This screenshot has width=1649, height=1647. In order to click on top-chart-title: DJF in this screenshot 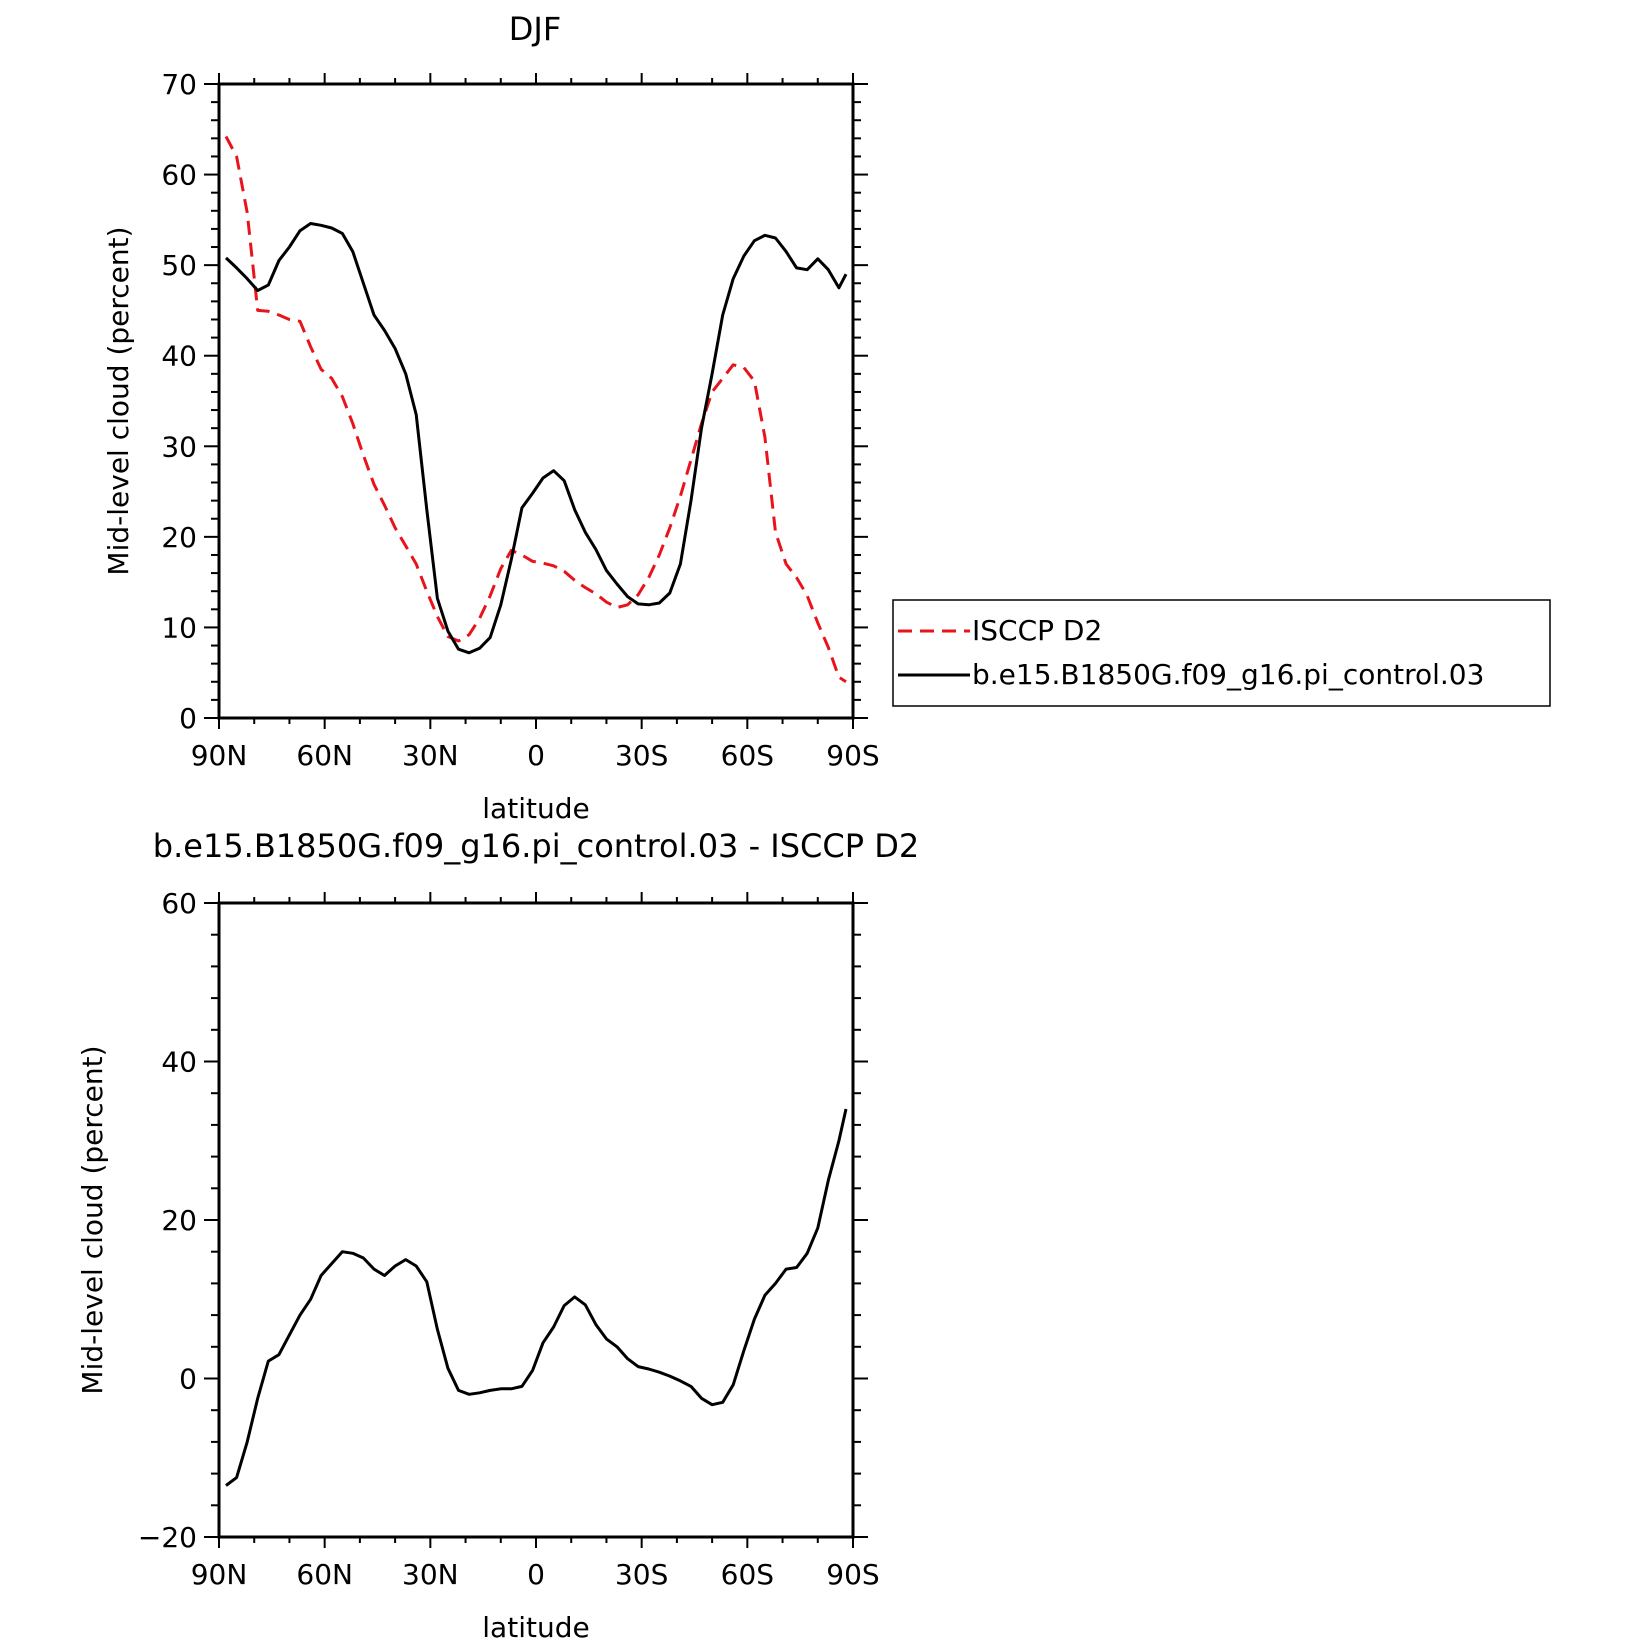, I will do `click(535, 29)`.